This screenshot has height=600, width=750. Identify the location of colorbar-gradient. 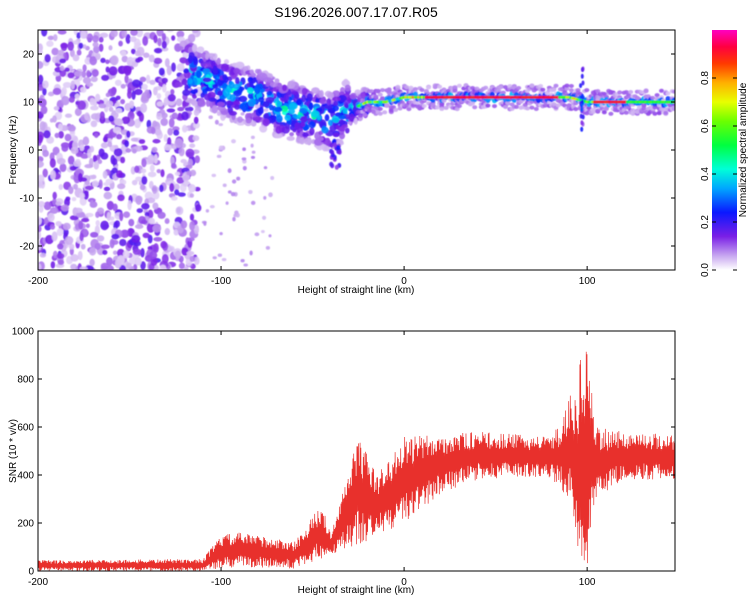
(724, 150).